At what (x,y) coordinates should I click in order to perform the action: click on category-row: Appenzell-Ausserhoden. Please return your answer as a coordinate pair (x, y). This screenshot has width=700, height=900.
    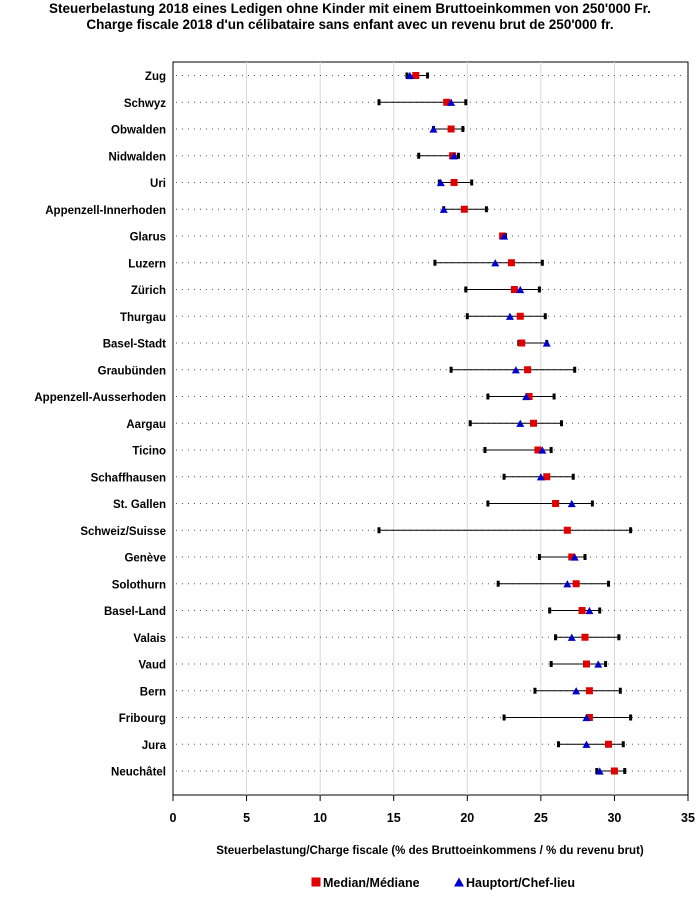
    Looking at the image, I should click on (360, 398).